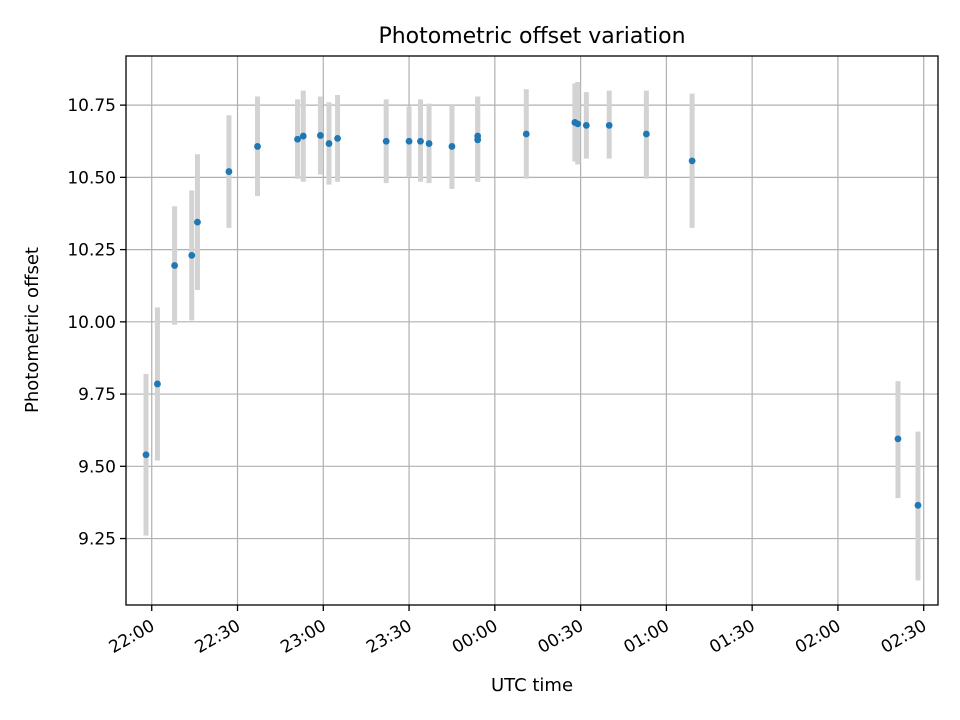 Image resolution: width=960 pixels, height=720 pixels. Describe the element at coordinates (97, 467) in the screenshot. I see `y-tick-label: 9.50` at that location.